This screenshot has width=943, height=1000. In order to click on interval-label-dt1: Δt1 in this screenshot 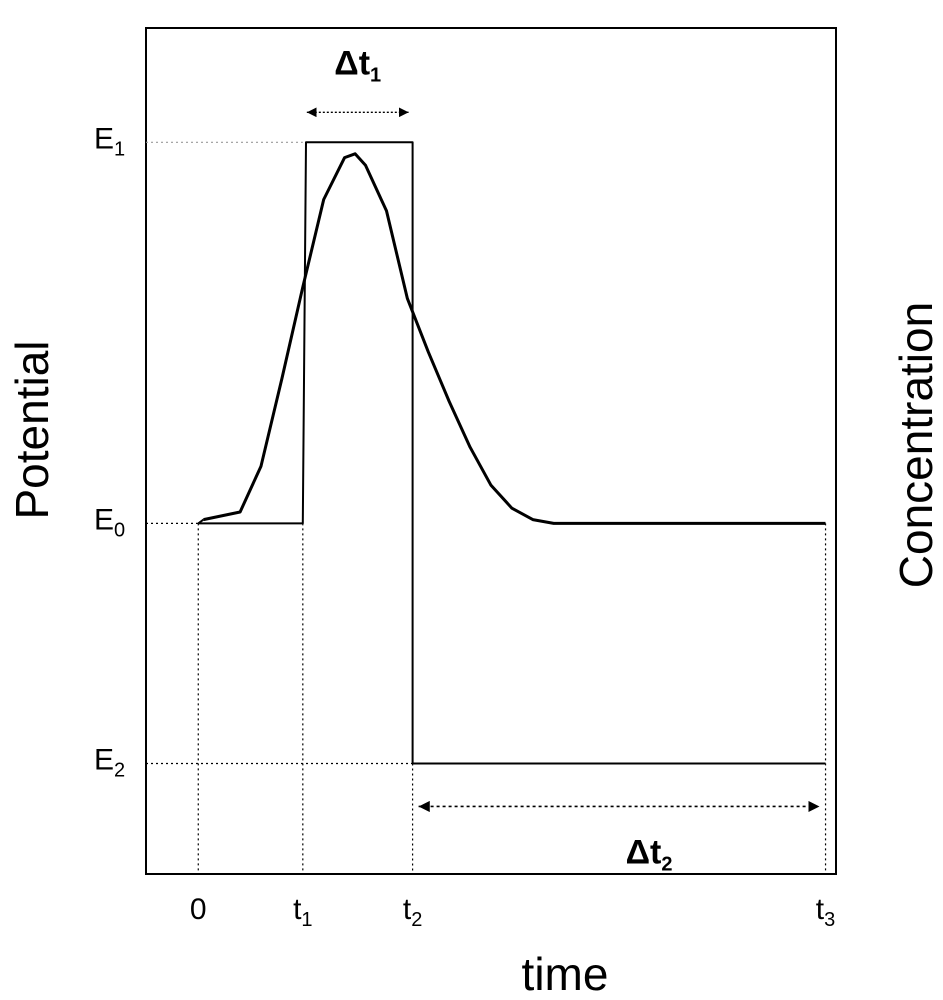, I will do `click(357, 65)`.